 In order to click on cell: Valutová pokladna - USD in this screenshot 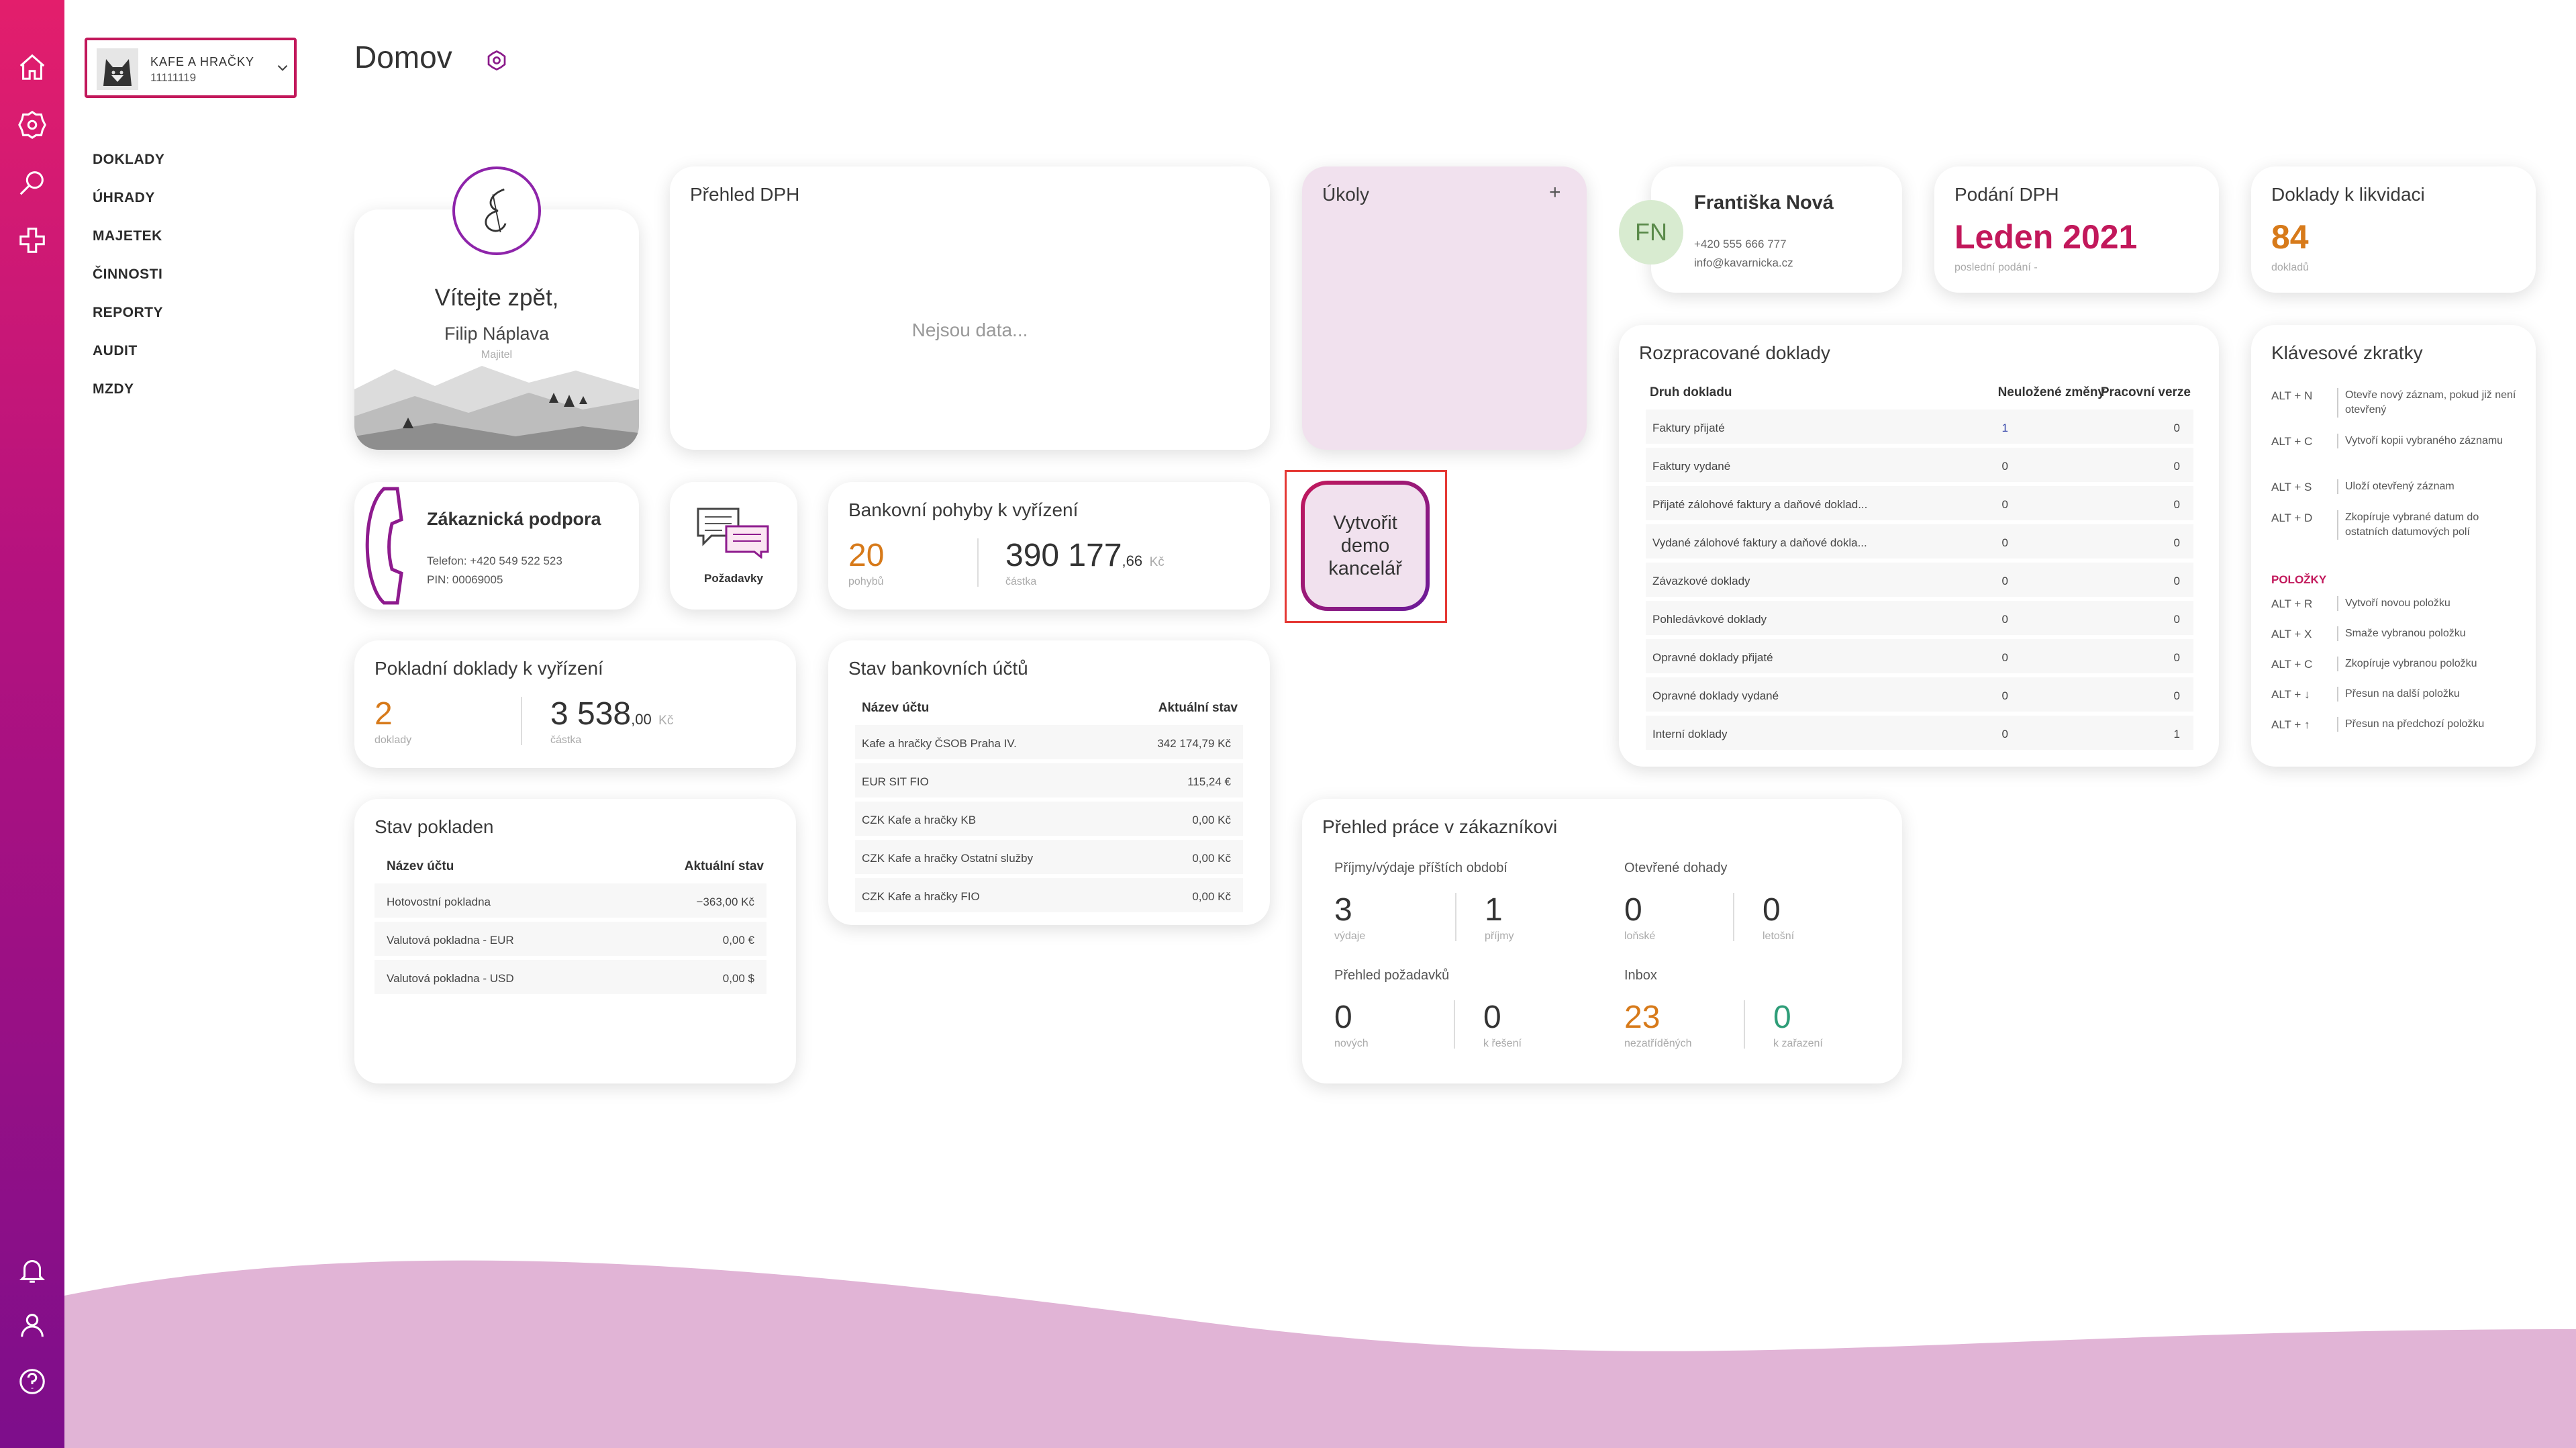, I will do `click(450, 978)`.